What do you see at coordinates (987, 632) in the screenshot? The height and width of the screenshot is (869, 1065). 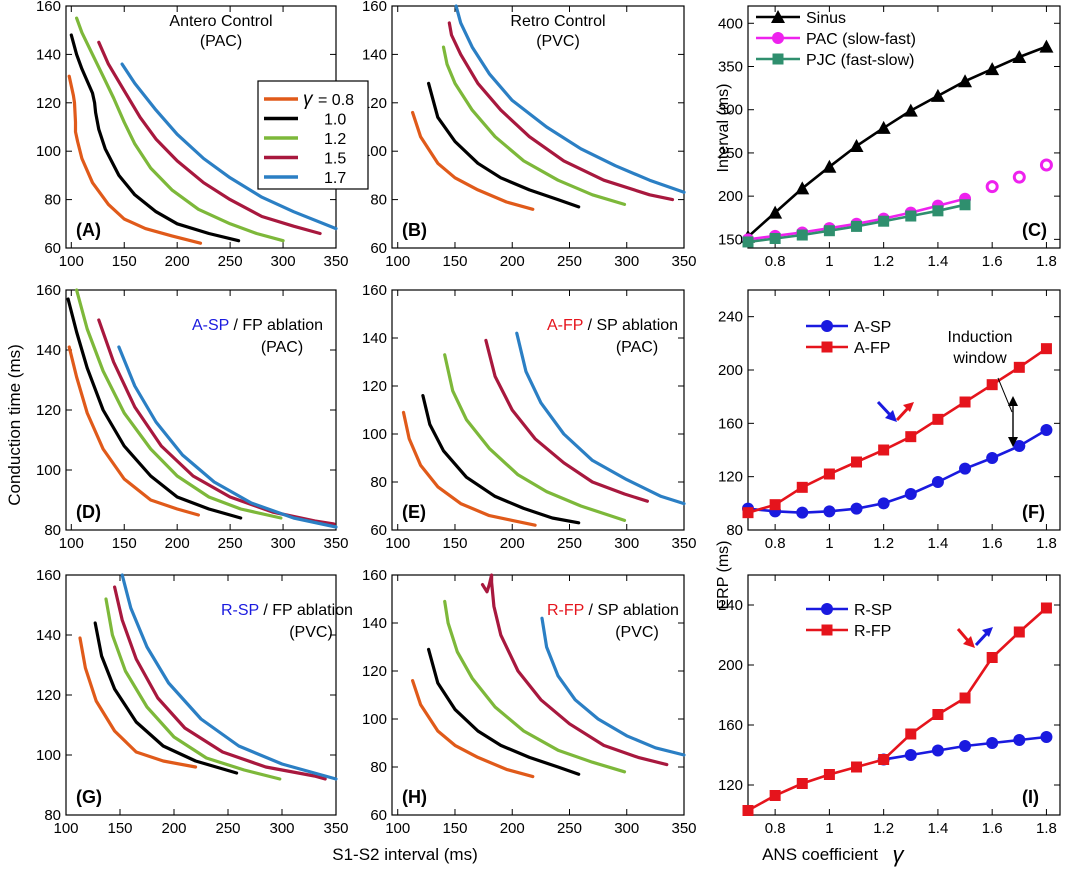 I see `arrow-up-blue-head` at bounding box center [987, 632].